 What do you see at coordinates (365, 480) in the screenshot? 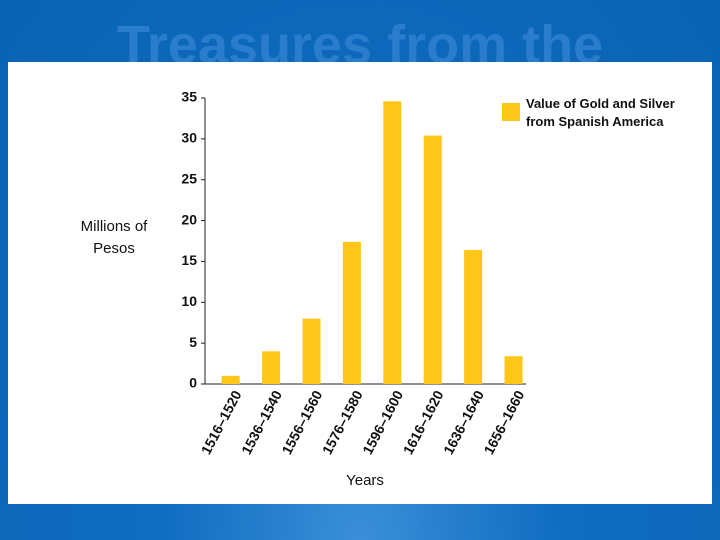
I see `x-axis-label: Years` at bounding box center [365, 480].